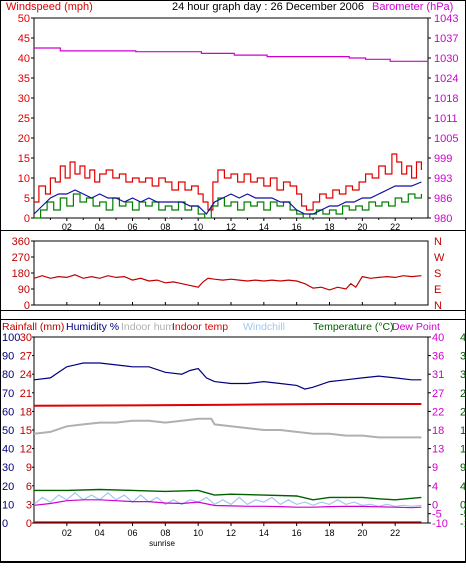  Describe the element at coordinates (438, 338) in the screenshot. I see `dewpoint-tick-label: 40` at that location.